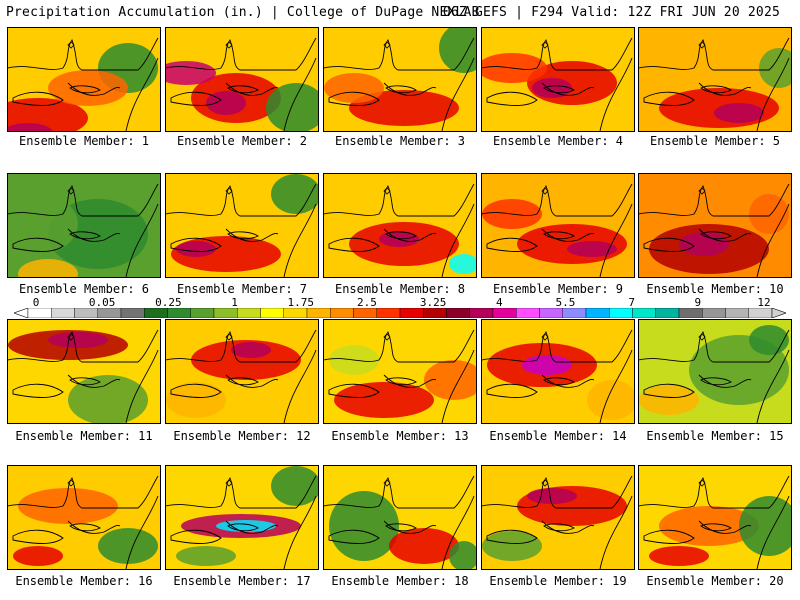 The height and width of the screenshot is (600, 800). I want to click on colorbar-scale, so click(400, 313).